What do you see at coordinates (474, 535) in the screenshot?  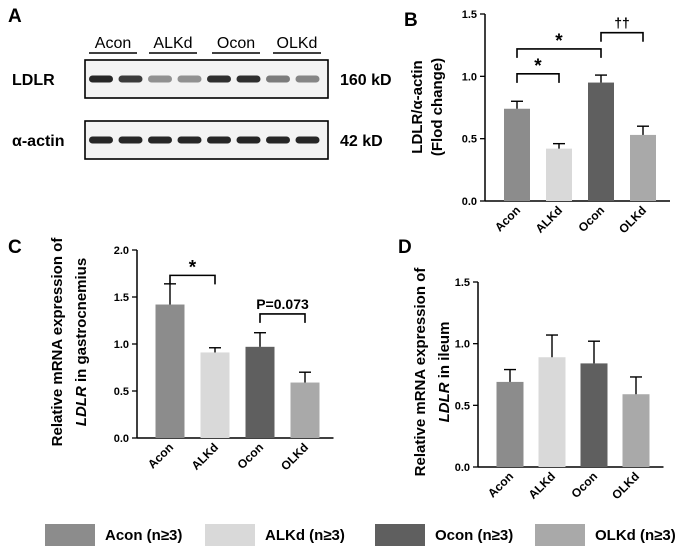 I see `legend-label-ocon: Ocon (n≥3)` at bounding box center [474, 535].